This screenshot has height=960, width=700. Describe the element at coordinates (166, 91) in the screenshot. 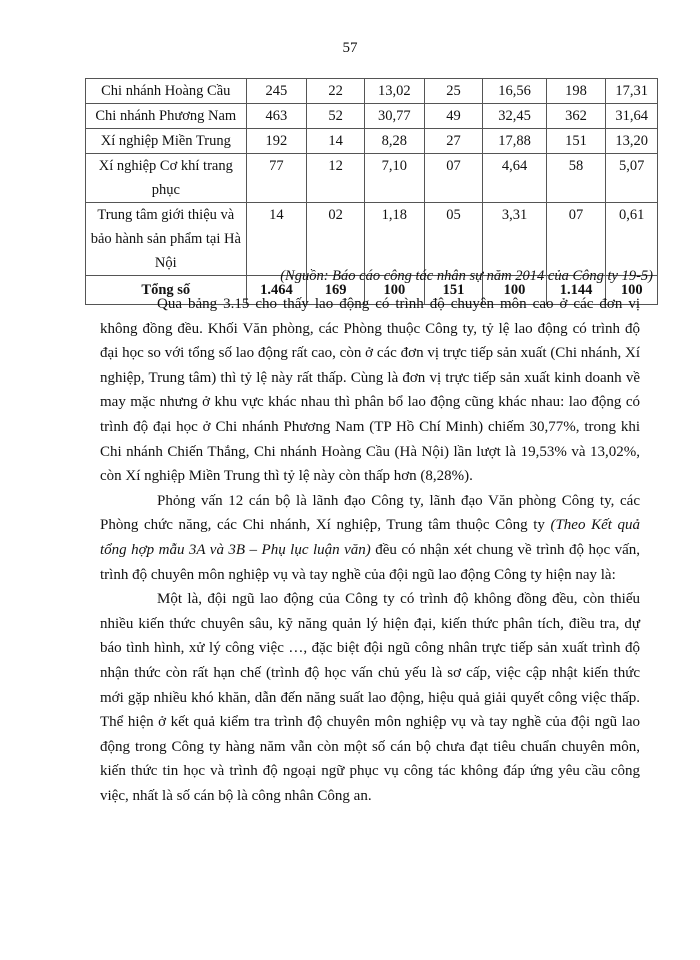

I see `row-label: Chi nhánh Hoàng Cầu` at that location.